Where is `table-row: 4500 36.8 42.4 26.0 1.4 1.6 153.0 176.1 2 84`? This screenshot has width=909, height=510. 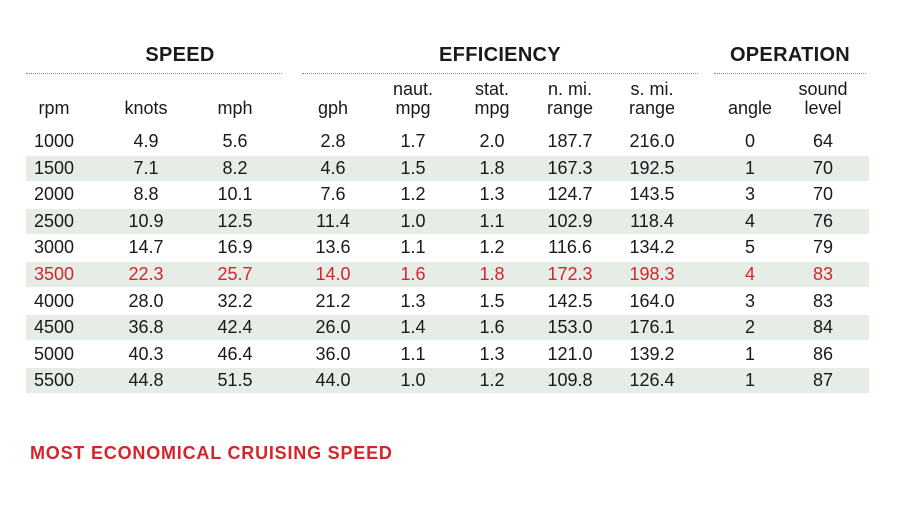
table-row: 4500 36.8 42.4 26.0 1.4 1.6 153.0 176.1 2 84 is located at coordinates (447, 328).